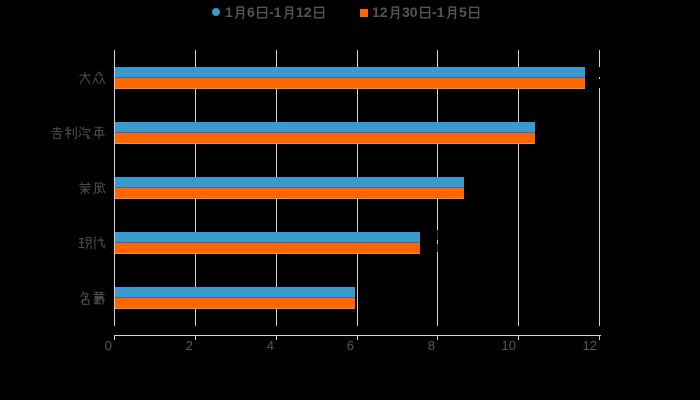  I want to click on svg-text: 30, so click(410, 12).